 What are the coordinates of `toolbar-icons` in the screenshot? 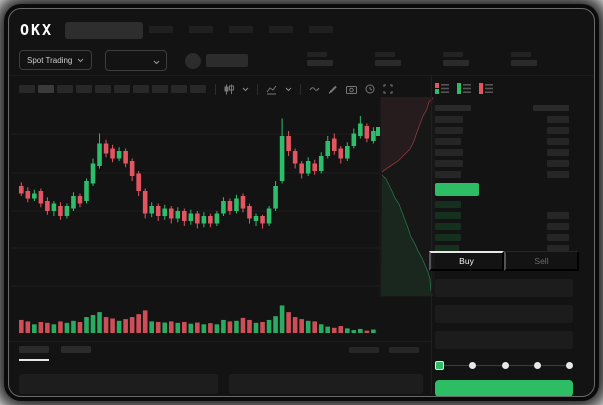 It's located at (304, 89).